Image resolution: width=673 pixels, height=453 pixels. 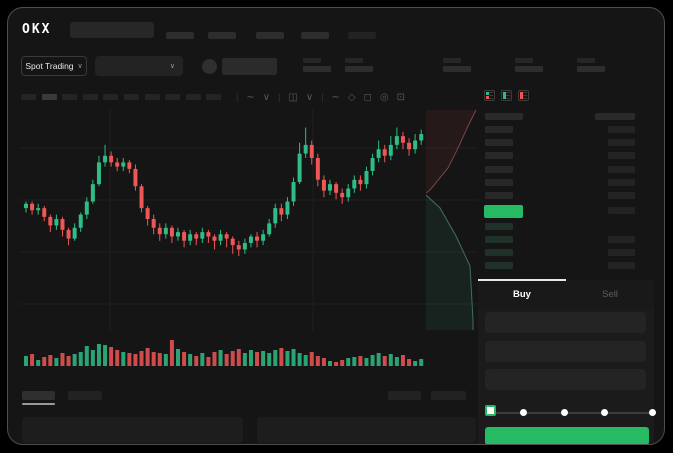 What do you see at coordinates (503, 211) in the screenshot?
I see `last-price-bar` at bounding box center [503, 211].